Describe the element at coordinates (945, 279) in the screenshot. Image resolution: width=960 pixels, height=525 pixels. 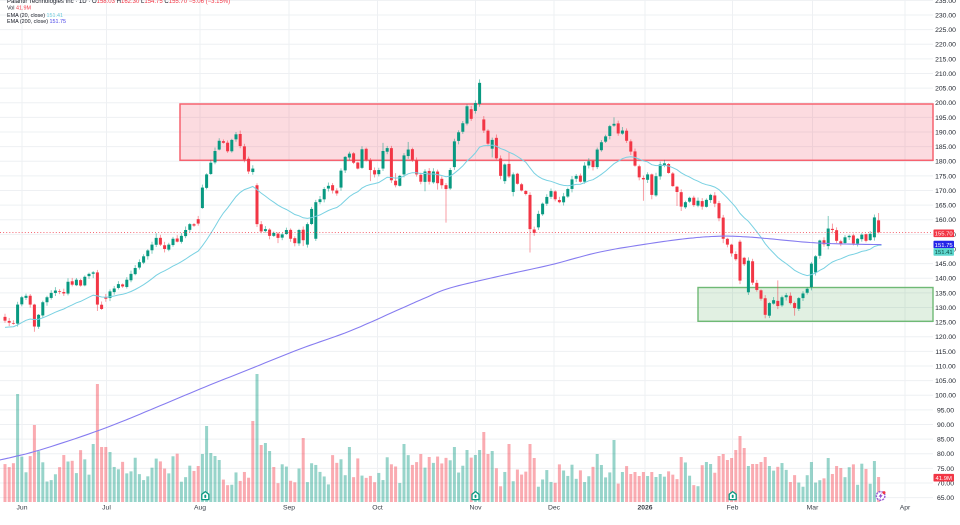
I see `svg-text: 140.00` at that location.